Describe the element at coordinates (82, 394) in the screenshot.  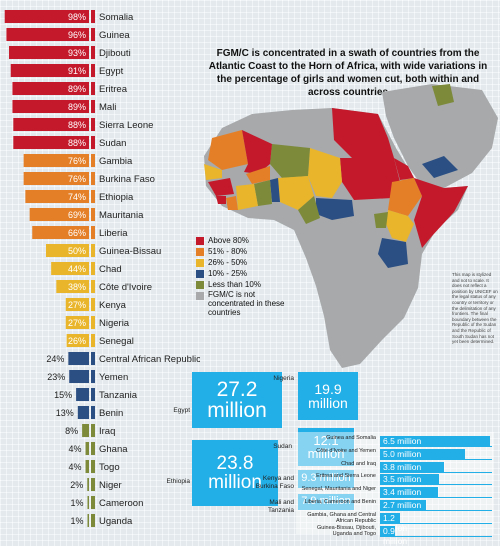
I see `bar-tanzania` at that location.